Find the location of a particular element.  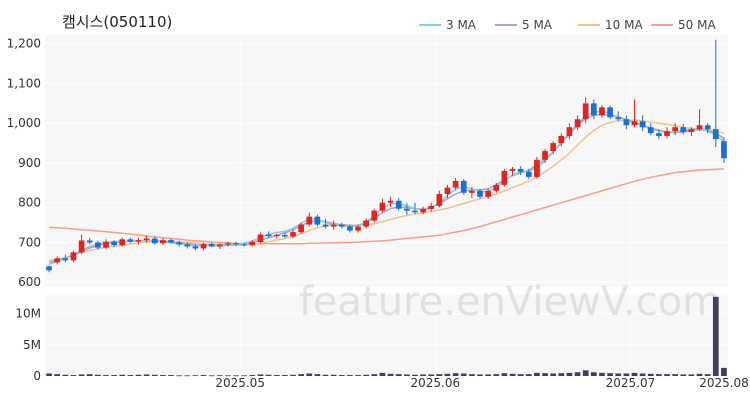

price-tick-label: 800 is located at coordinates (29, 203).